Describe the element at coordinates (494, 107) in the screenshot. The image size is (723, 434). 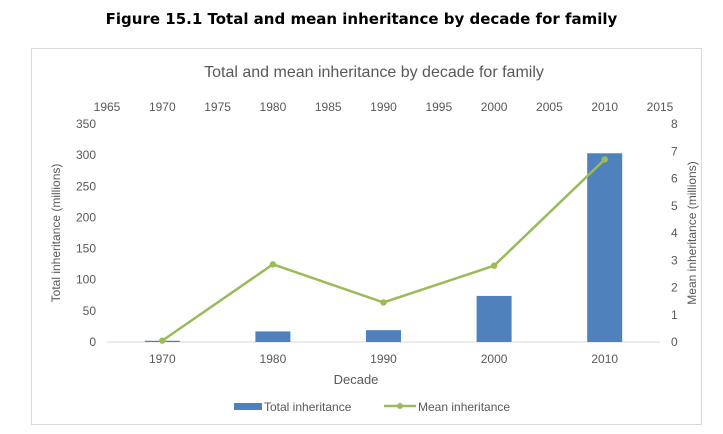
I see `x2-tick-label: 2000` at that location.